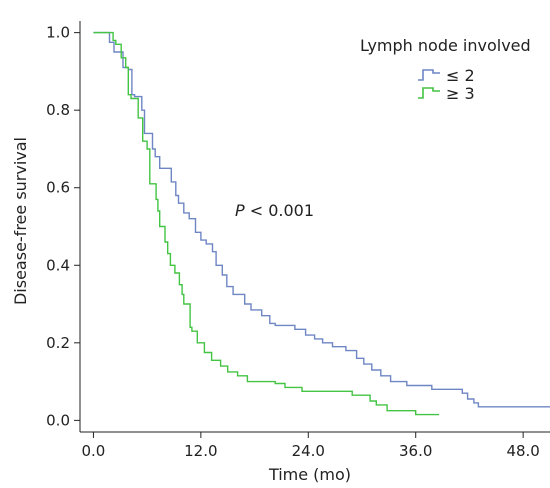 The image size is (550, 488). Describe the element at coordinates (58, 33) in the screenshot. I see `y-tick-label: 1.0` at that location.